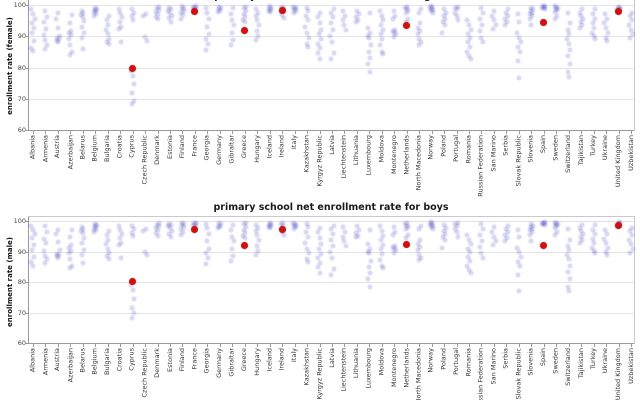 The image size is (640, 400). Describe the element at coordinates (21, 282) in the screenshot. I see `y-tick-label: 80` at that location.